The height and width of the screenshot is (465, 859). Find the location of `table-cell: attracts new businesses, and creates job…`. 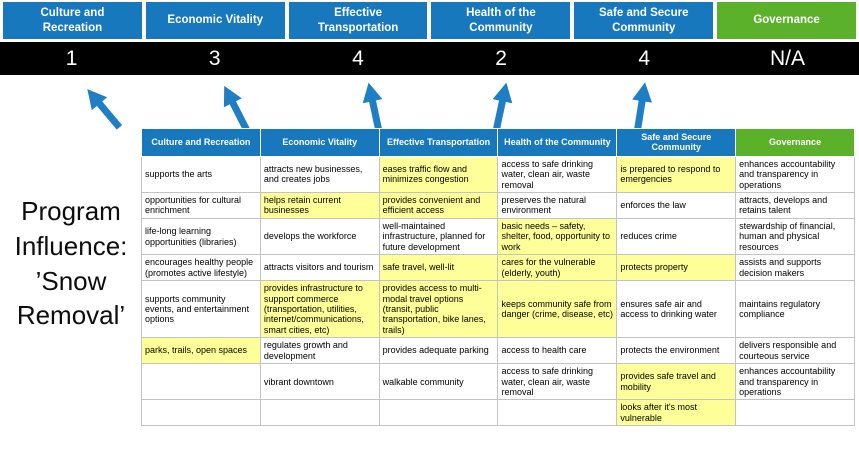

table-cell: attracts new businesses, and creates job… is located at coordinates (319, 174).